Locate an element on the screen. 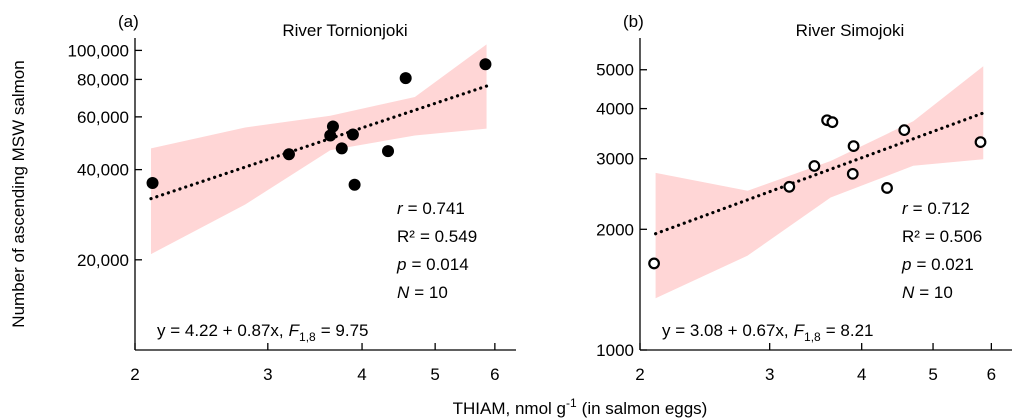 The image size is (1016, 419). x-label-text: THIAM, nmol g is located at coordinates (509, 408).